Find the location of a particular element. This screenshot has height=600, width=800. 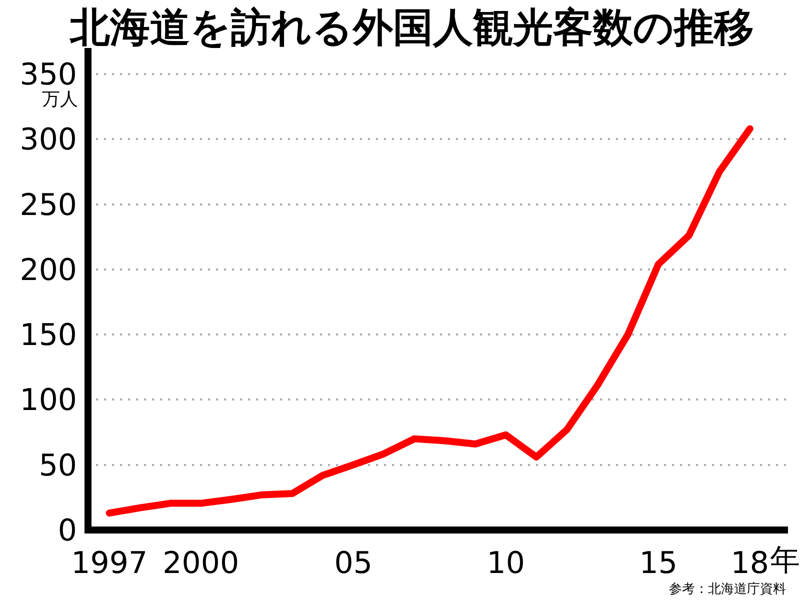

x-axis-title: 年 is located at coordinates (785, 560).